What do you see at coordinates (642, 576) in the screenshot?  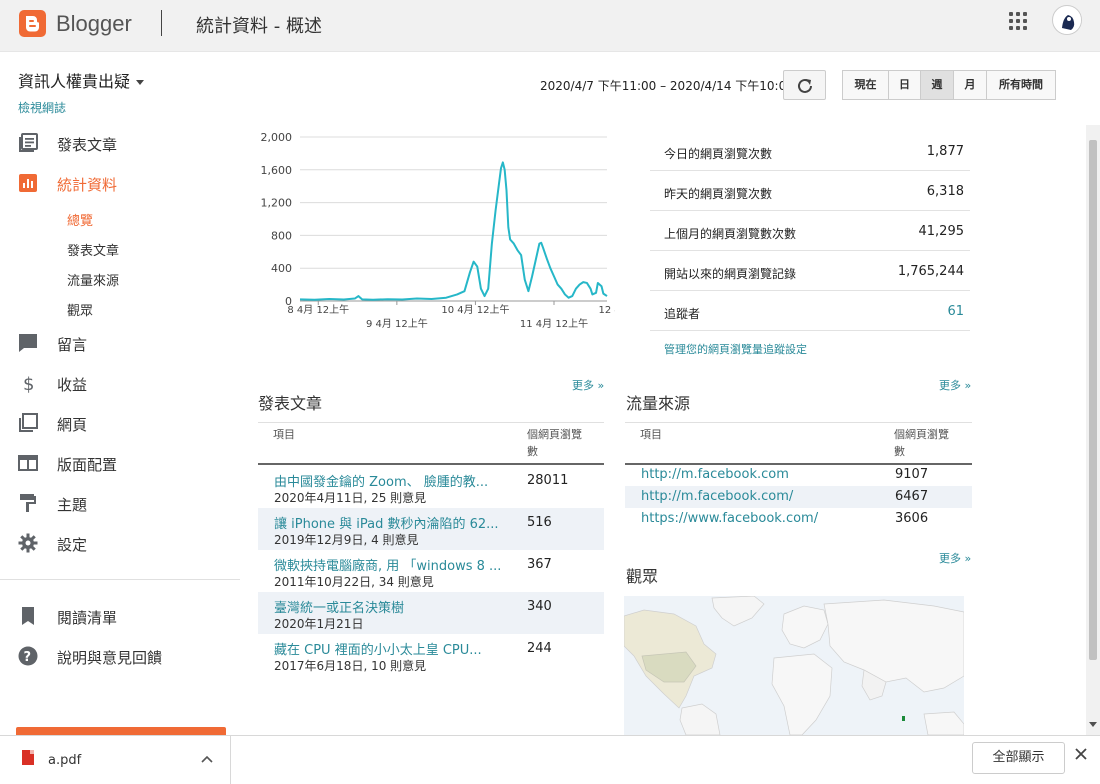 I see `audience-section-title: 觀眾` at bounding box center [642, 576].